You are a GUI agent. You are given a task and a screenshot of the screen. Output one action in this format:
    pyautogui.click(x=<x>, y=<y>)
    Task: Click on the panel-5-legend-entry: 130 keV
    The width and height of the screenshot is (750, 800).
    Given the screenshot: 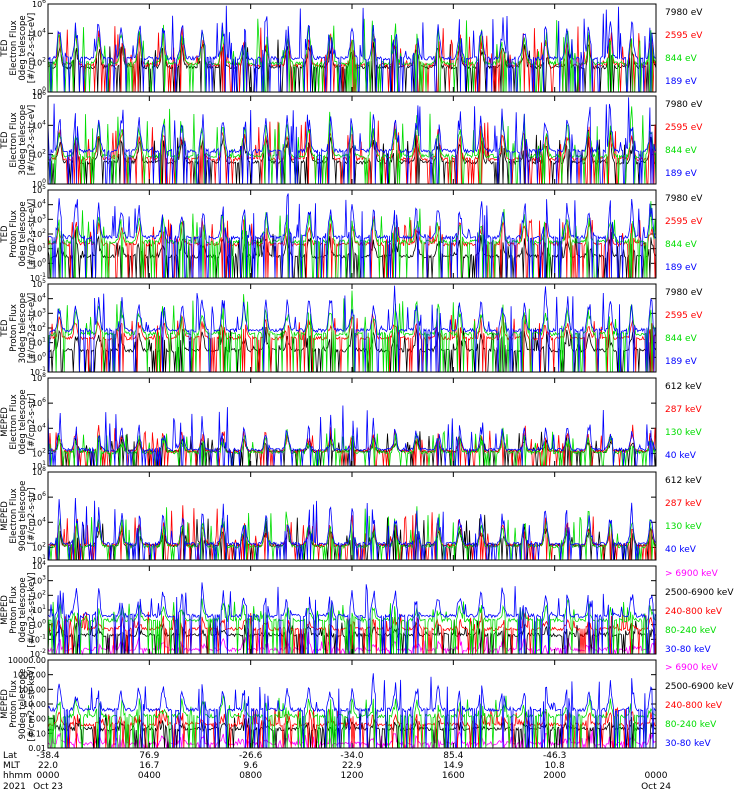 What is the action you would take?
    pyautogui.click(x=683, y=433)
    